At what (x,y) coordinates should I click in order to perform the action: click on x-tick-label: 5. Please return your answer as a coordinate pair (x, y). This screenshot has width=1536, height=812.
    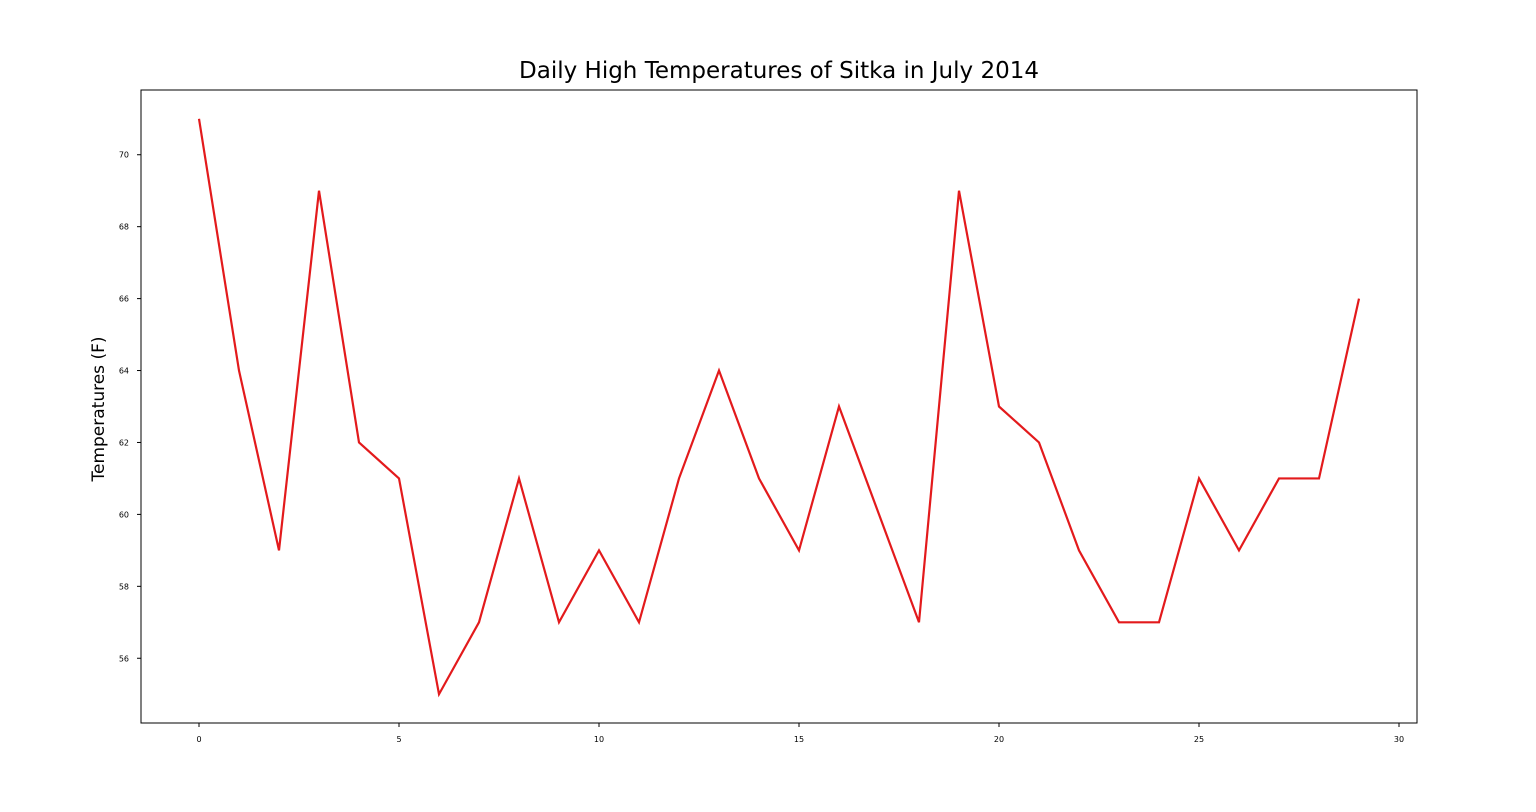
    Looking at the image, I should click on (398, 739).